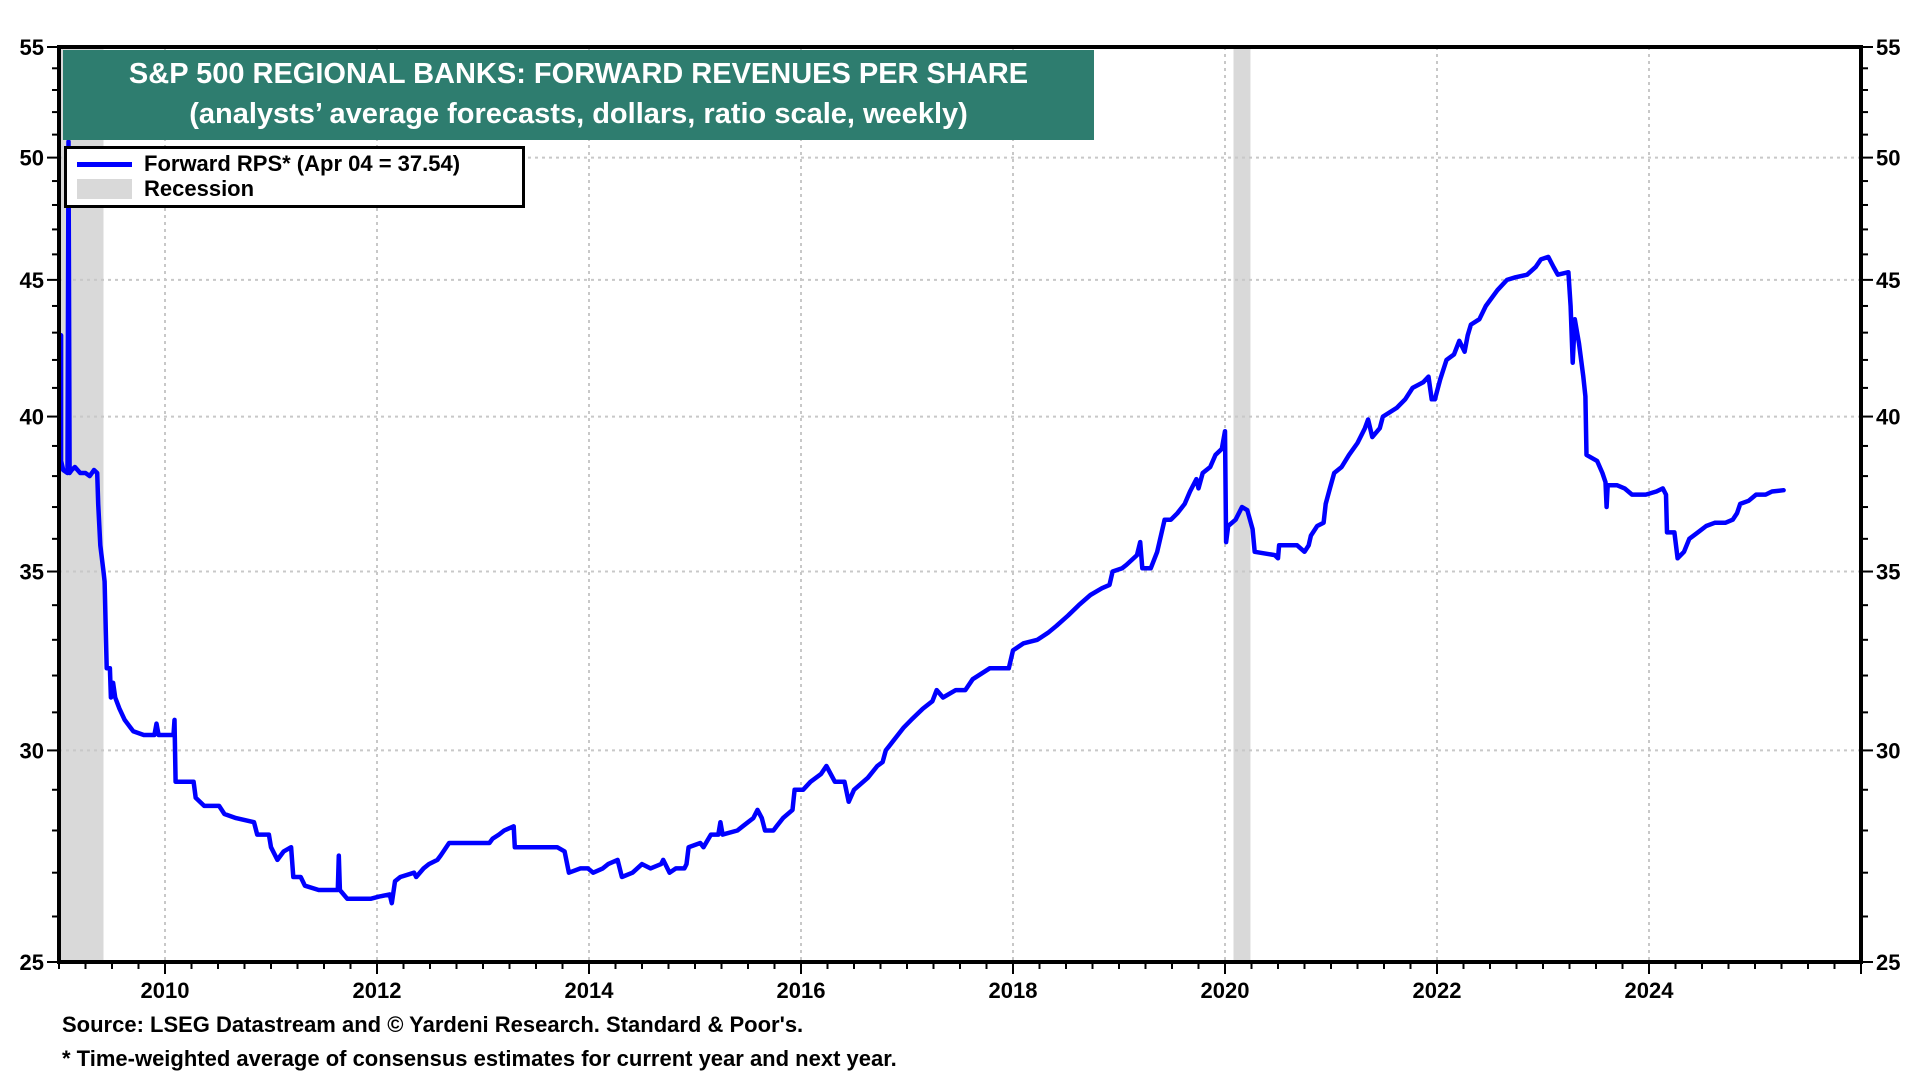  I want to click on legend: Forward RPS* (Apr 04 = 37.54) Recession, so click(294, 177).